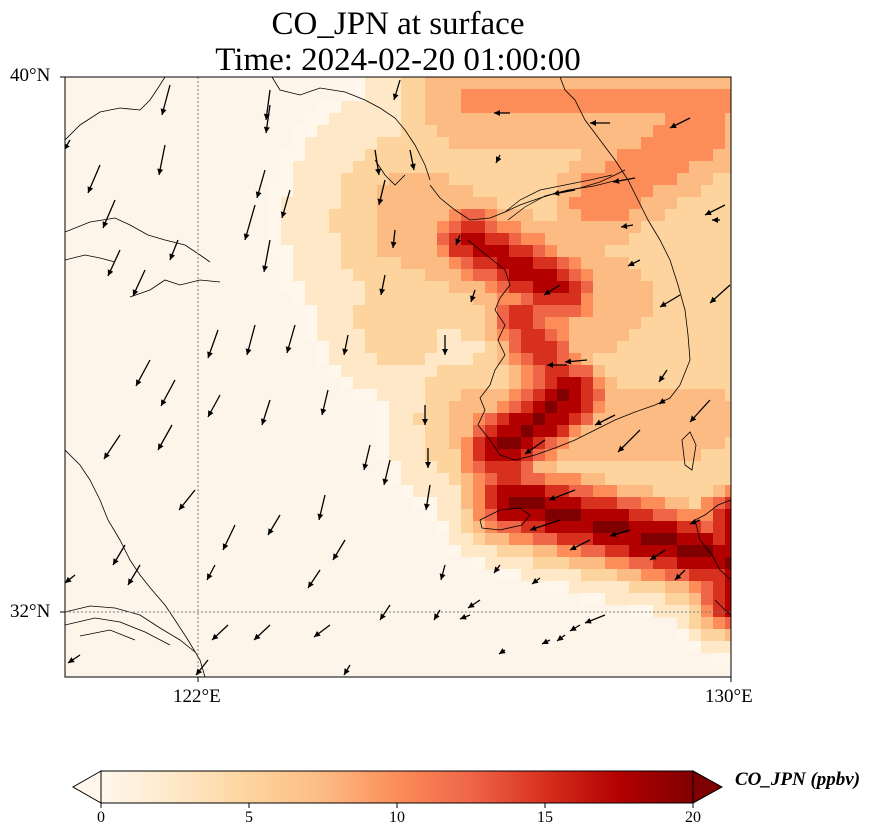 This screenshot has width=881, height=839. What do you see at coordinates (143, 377) in the screenshot?
I see `china-coast` at bounding box center [143, 377].